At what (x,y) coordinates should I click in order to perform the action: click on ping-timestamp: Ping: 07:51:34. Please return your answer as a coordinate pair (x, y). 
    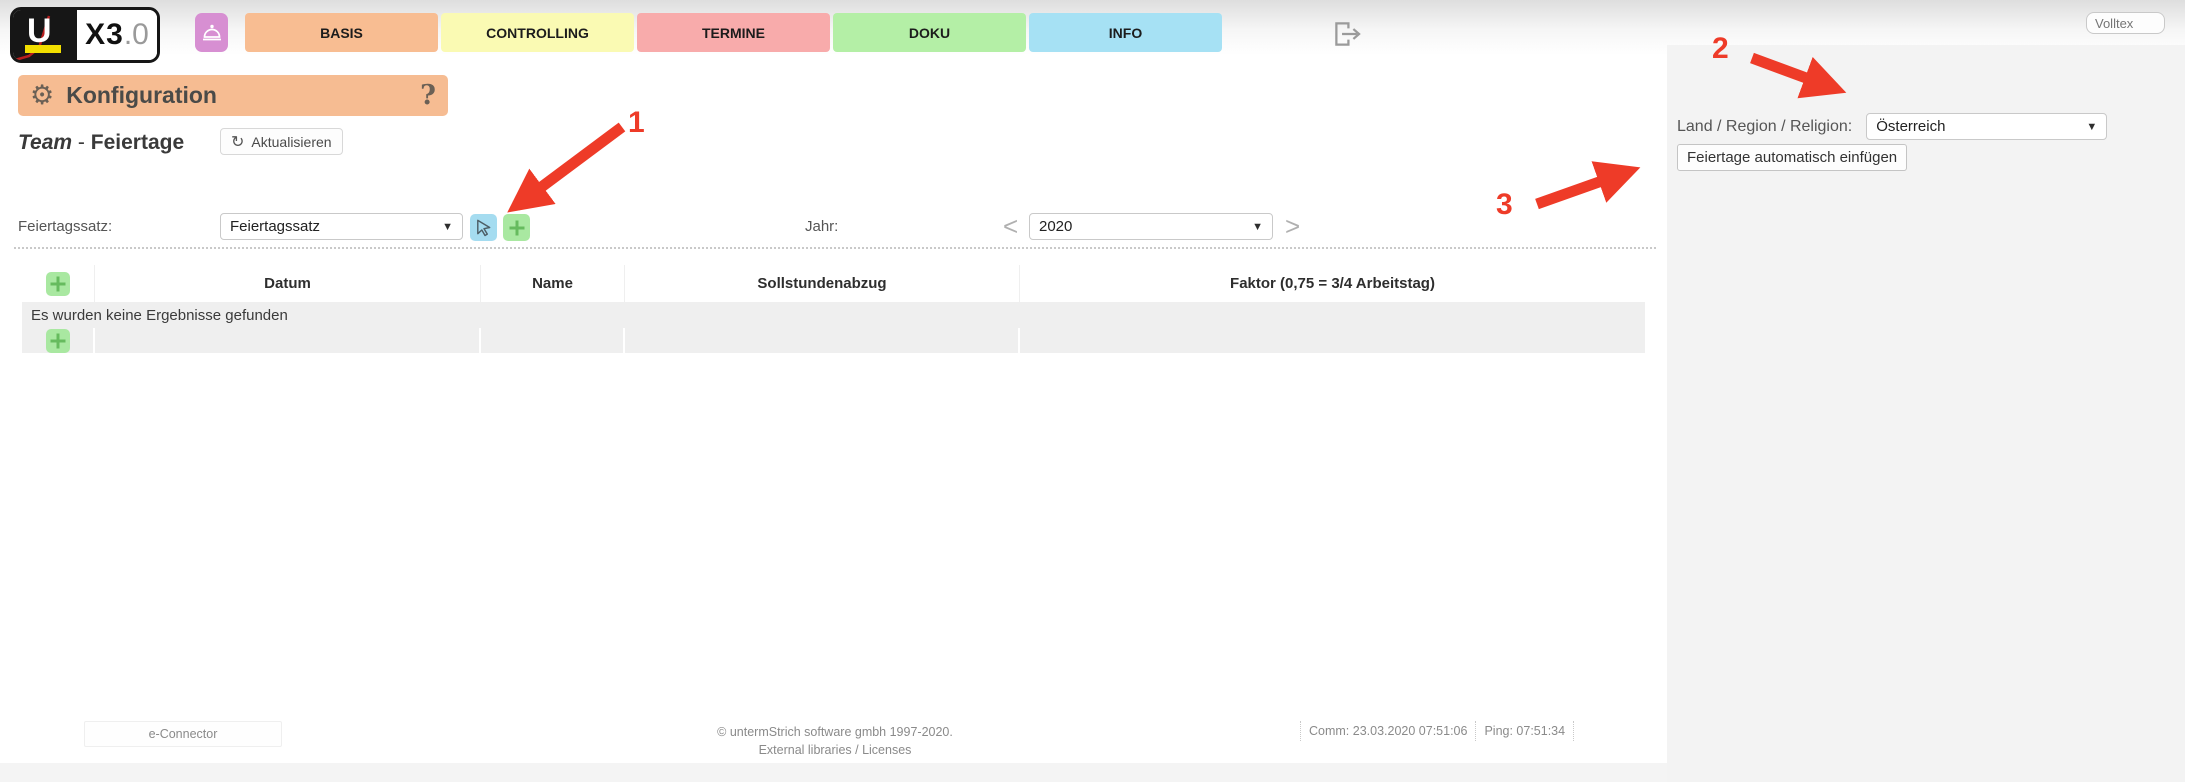
    Looking at the image, I should click on (1525, 731).